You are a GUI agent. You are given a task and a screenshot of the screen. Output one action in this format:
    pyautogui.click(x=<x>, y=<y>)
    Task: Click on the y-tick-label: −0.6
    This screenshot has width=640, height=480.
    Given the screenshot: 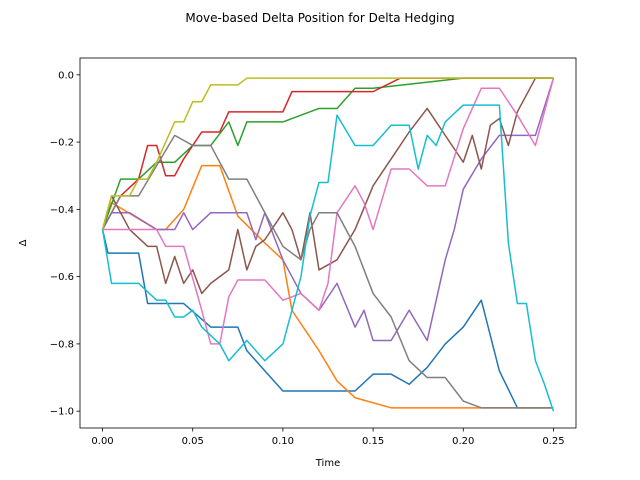 What is the action you would take?
    pyautogui.click(x=62, y=277)
    